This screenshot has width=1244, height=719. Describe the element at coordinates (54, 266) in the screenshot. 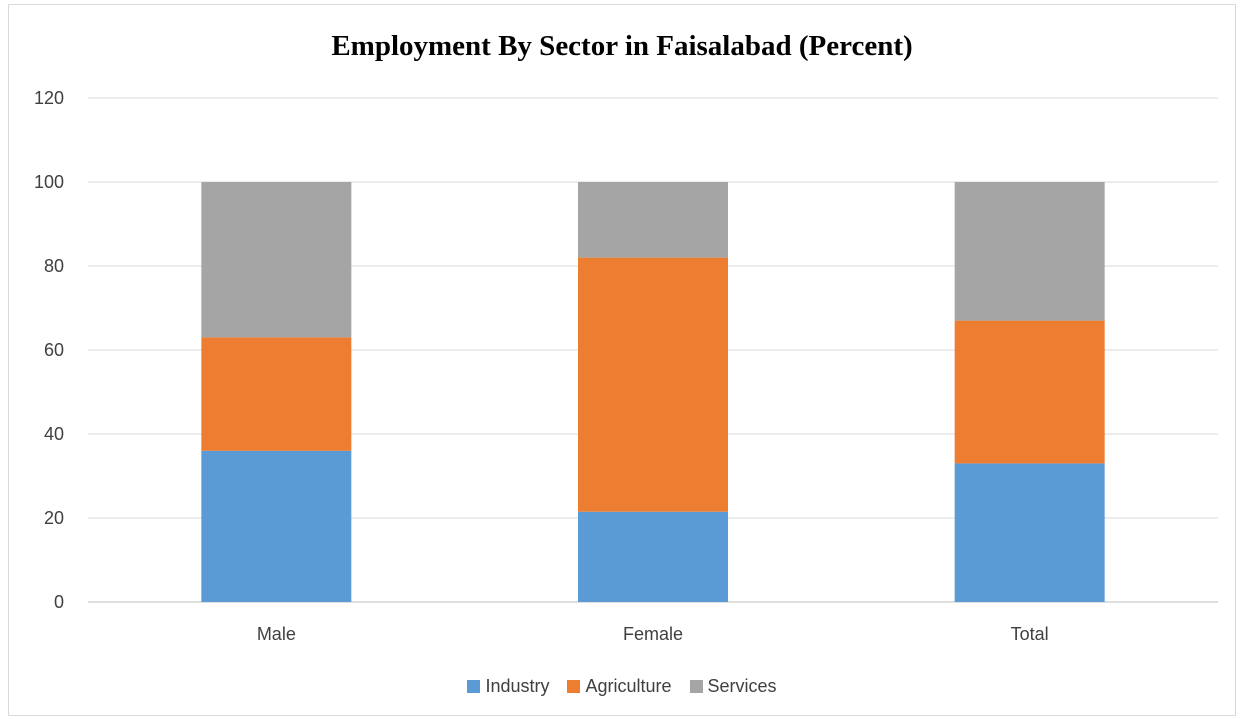

I see `y-tick-label: 80` at that location.